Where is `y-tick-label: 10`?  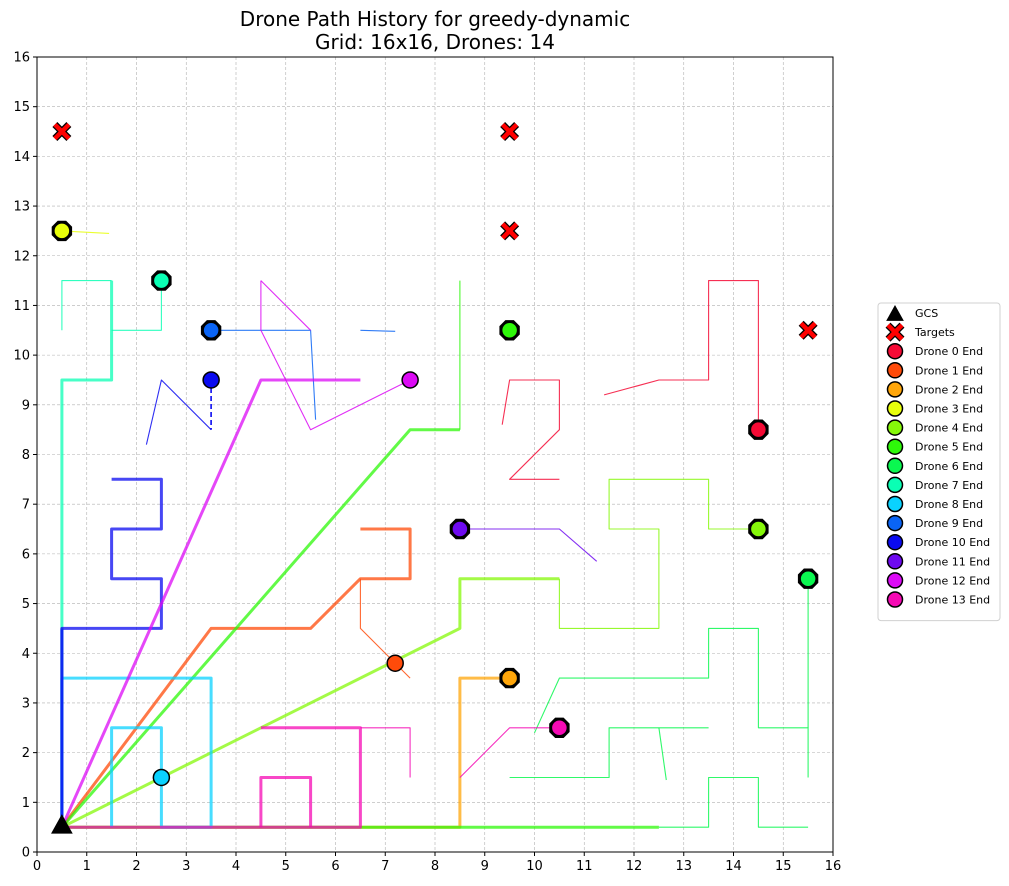 y-tick-label: 10 is located at coordinates (21, 356).